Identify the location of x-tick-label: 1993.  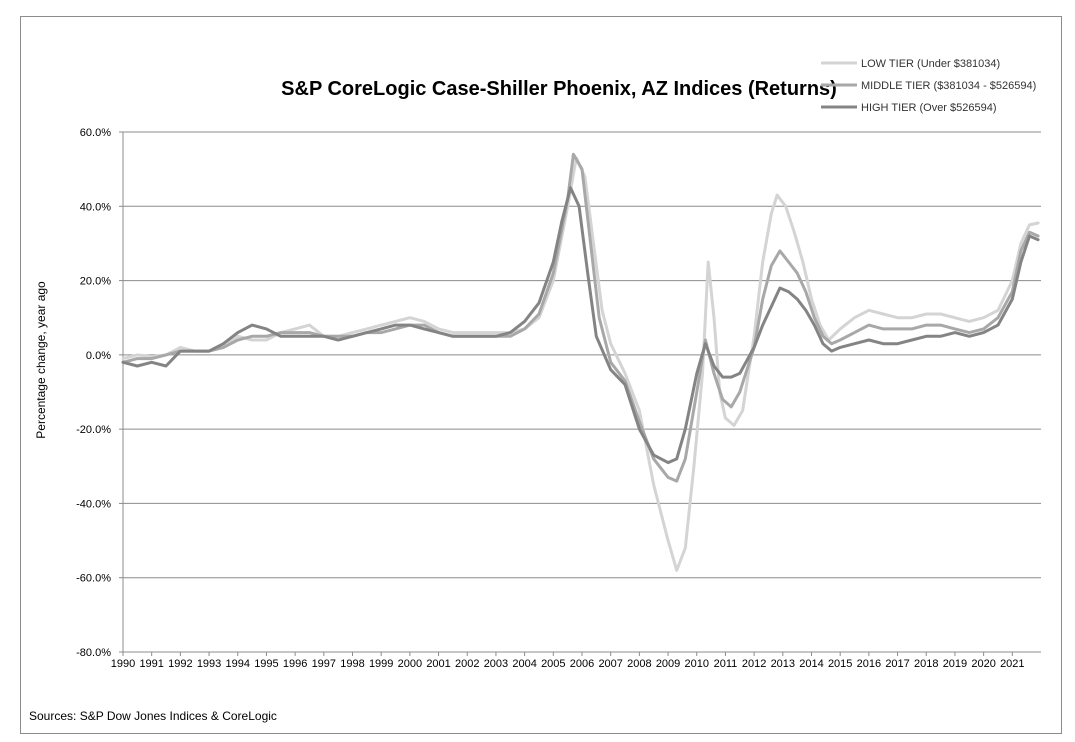
(209, 664).